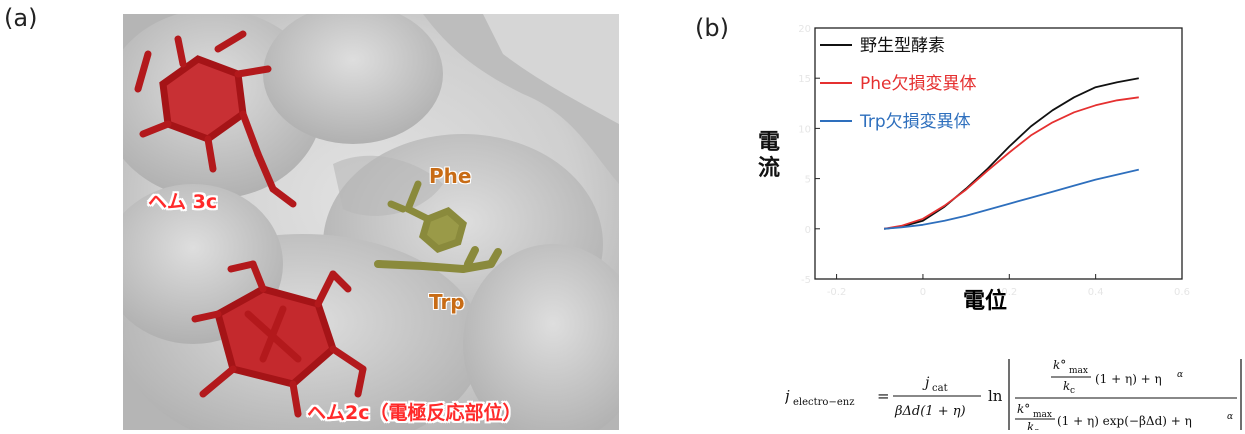  What do you see at coordinates (768, 168) in the screenshot?
I see `y-axis-title-char: 流` at bounding box center [768, 168].